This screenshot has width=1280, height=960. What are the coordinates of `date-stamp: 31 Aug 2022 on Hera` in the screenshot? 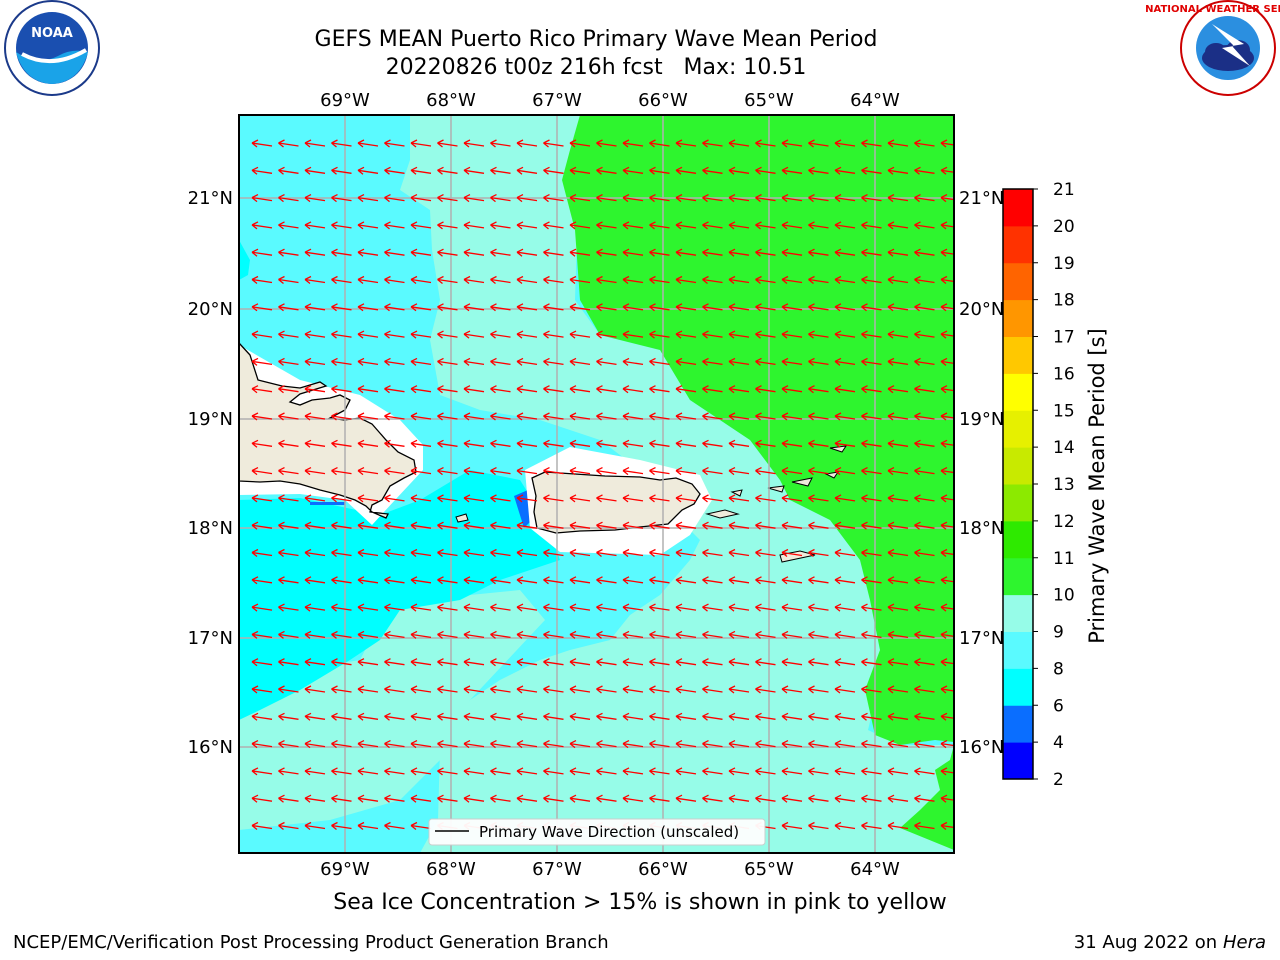 It's located at (1170, 942).